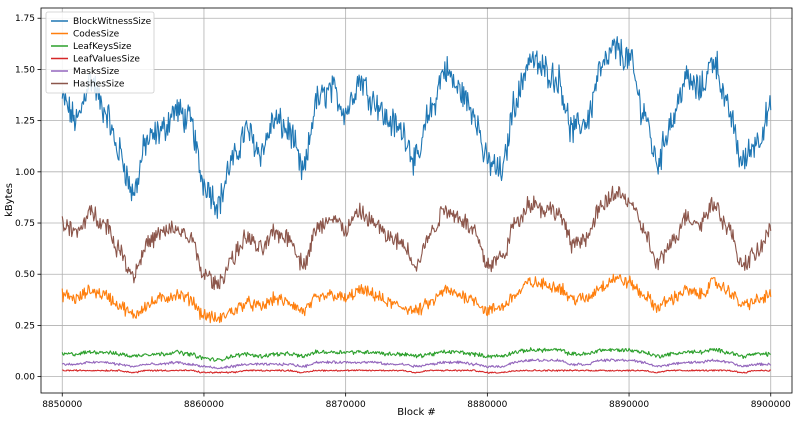 The image size is (800, 421). What do you see at coordinates (25, 378) in the screenshot?
I see `y-tick-label: 0.00` at bounding box center [25, 378].